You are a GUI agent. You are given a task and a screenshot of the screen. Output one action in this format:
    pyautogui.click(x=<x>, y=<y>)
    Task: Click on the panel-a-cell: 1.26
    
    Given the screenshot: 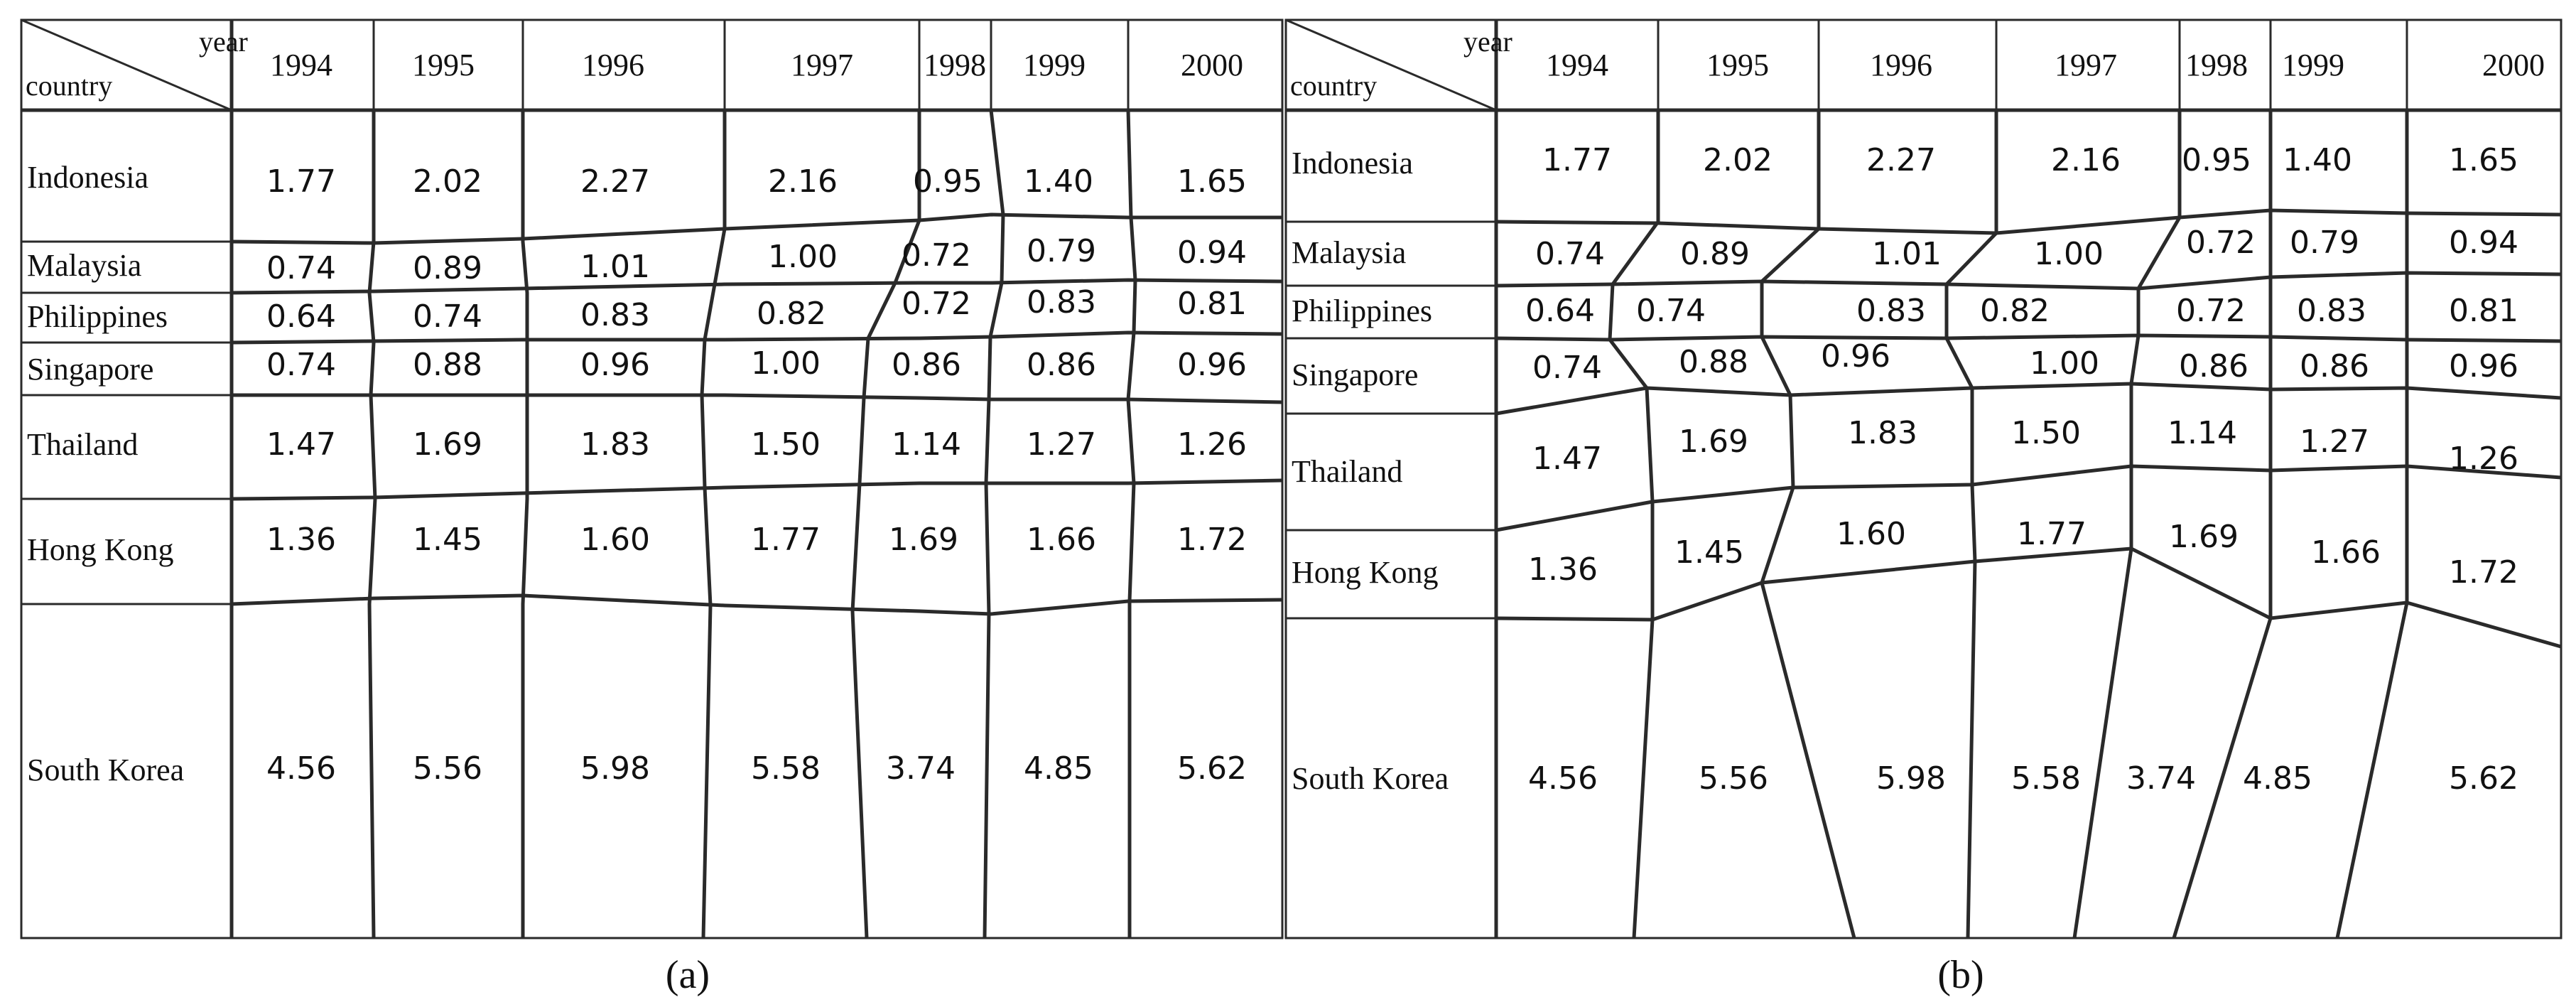 What is the action you would take?
    pyautogui.click(x=1212, y=445)
    